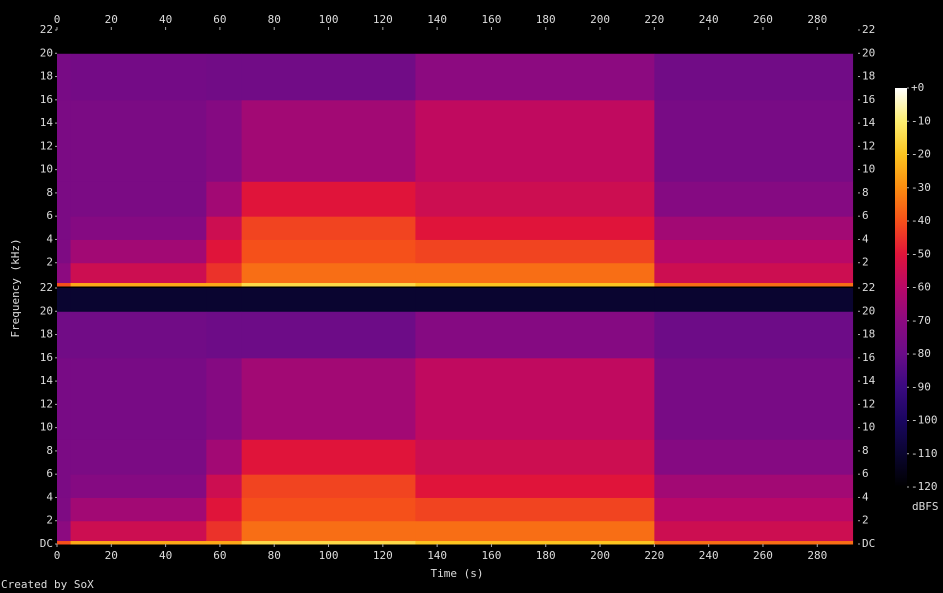 Image resolution: width=943 pixels, height=593 pixels. Describe the element at coordinates (709, 555) in the screenshot. I see `x-tick-label: 240` at that location.